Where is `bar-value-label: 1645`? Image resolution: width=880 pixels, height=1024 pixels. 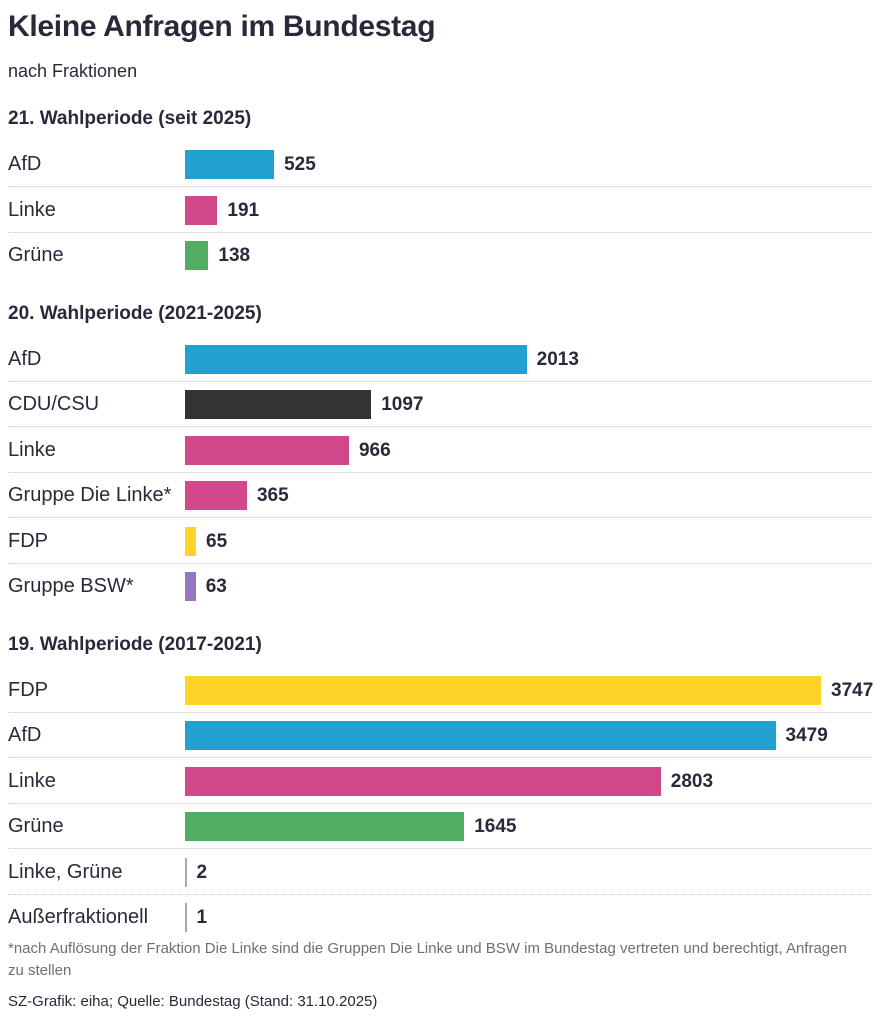
bar-value-label: 1645 is located at coordinates (495, 826).